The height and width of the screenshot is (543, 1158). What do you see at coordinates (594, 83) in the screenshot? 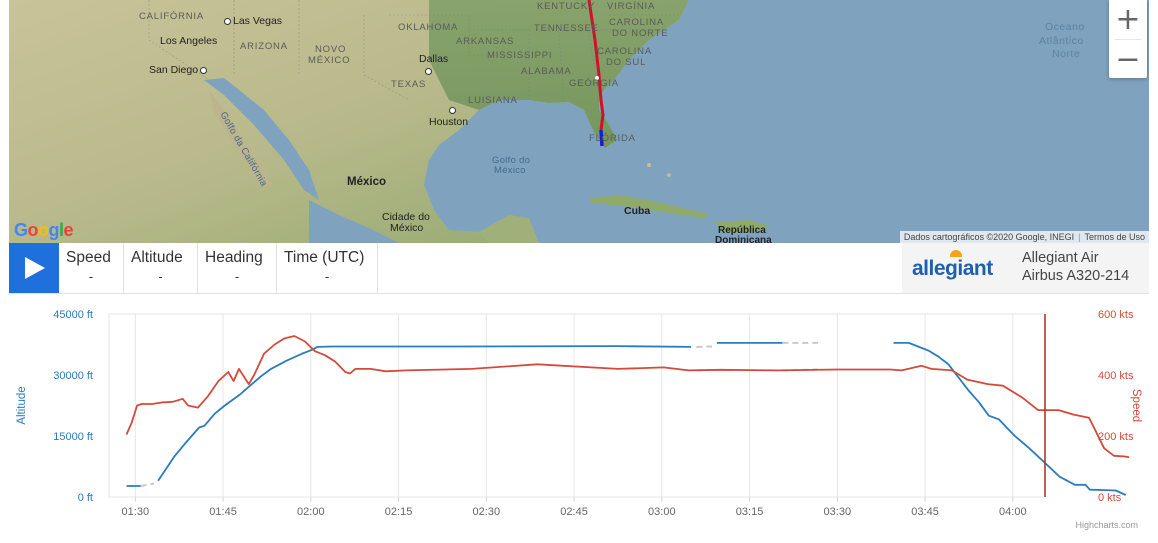
I see `map-label: GEÓRGIA` at bounding box center [594, 83].